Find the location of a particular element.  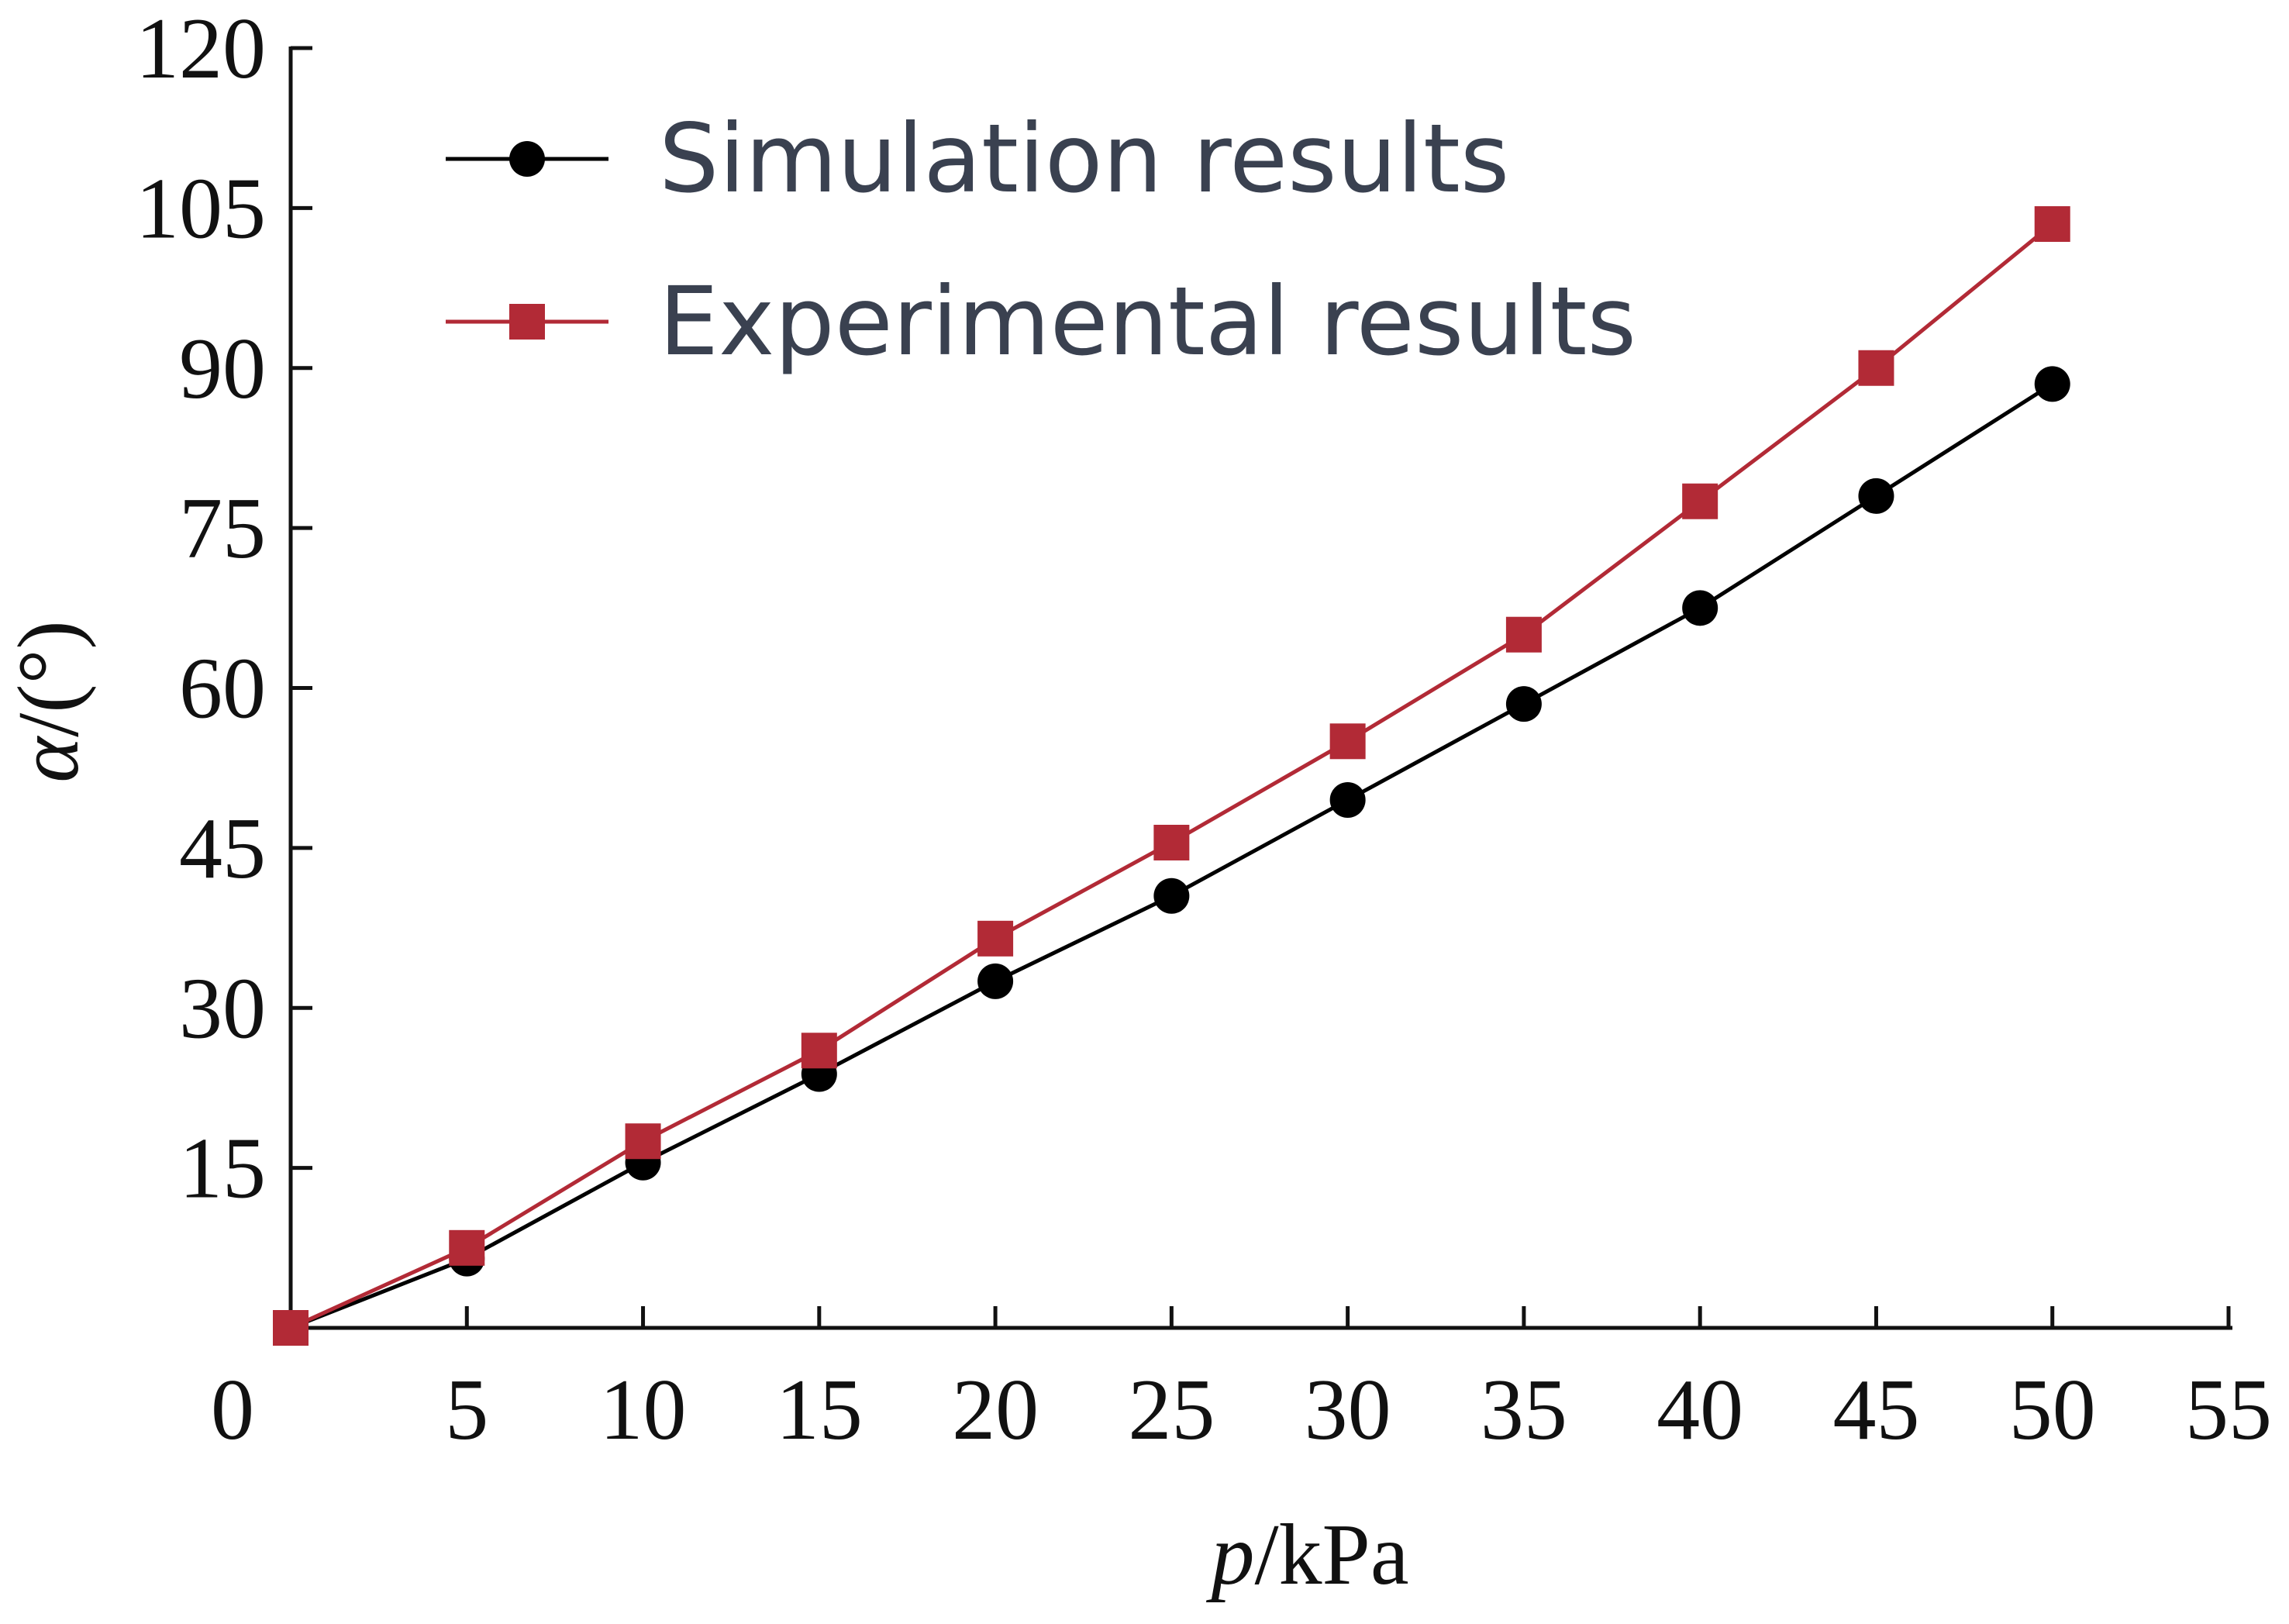

x-tick-label: 50 is located at coordinates (2052, 1410).